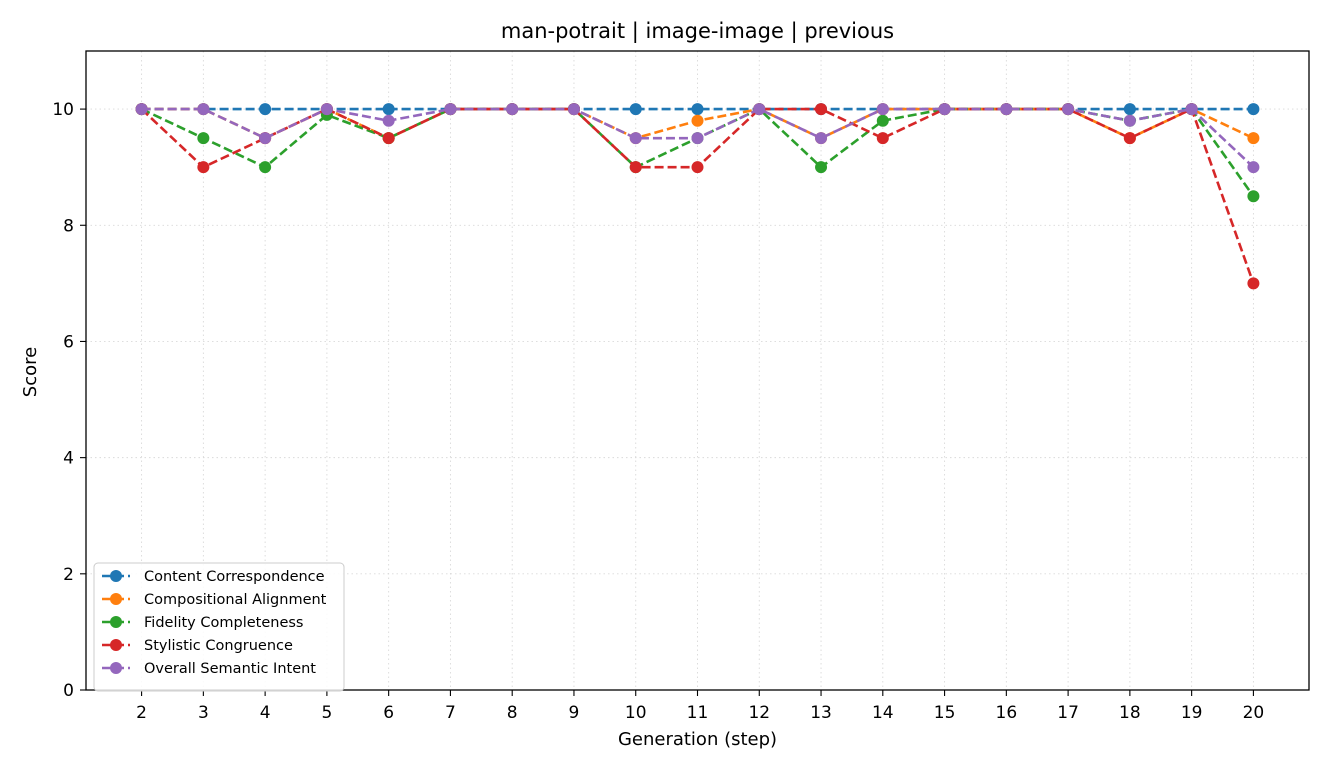 Image resolution: width=1330 pixels, height=770 pixels. I want to click on x-tick-label: 7, so click(450, 713).